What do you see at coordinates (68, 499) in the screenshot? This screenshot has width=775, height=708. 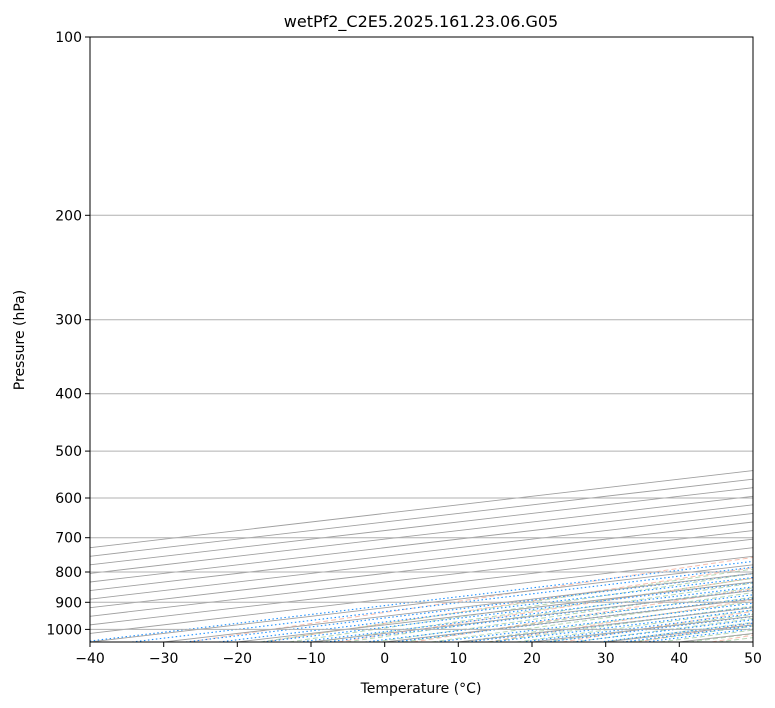 I see `y-tick-label: 600` at bounding box center [68, 499].